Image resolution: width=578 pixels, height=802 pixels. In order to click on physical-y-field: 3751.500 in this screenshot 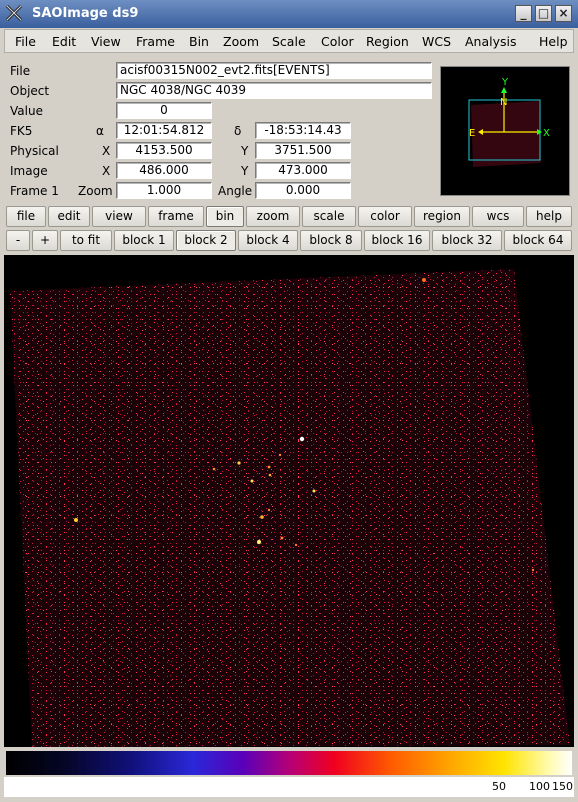, I will do `click(303, 150)`.